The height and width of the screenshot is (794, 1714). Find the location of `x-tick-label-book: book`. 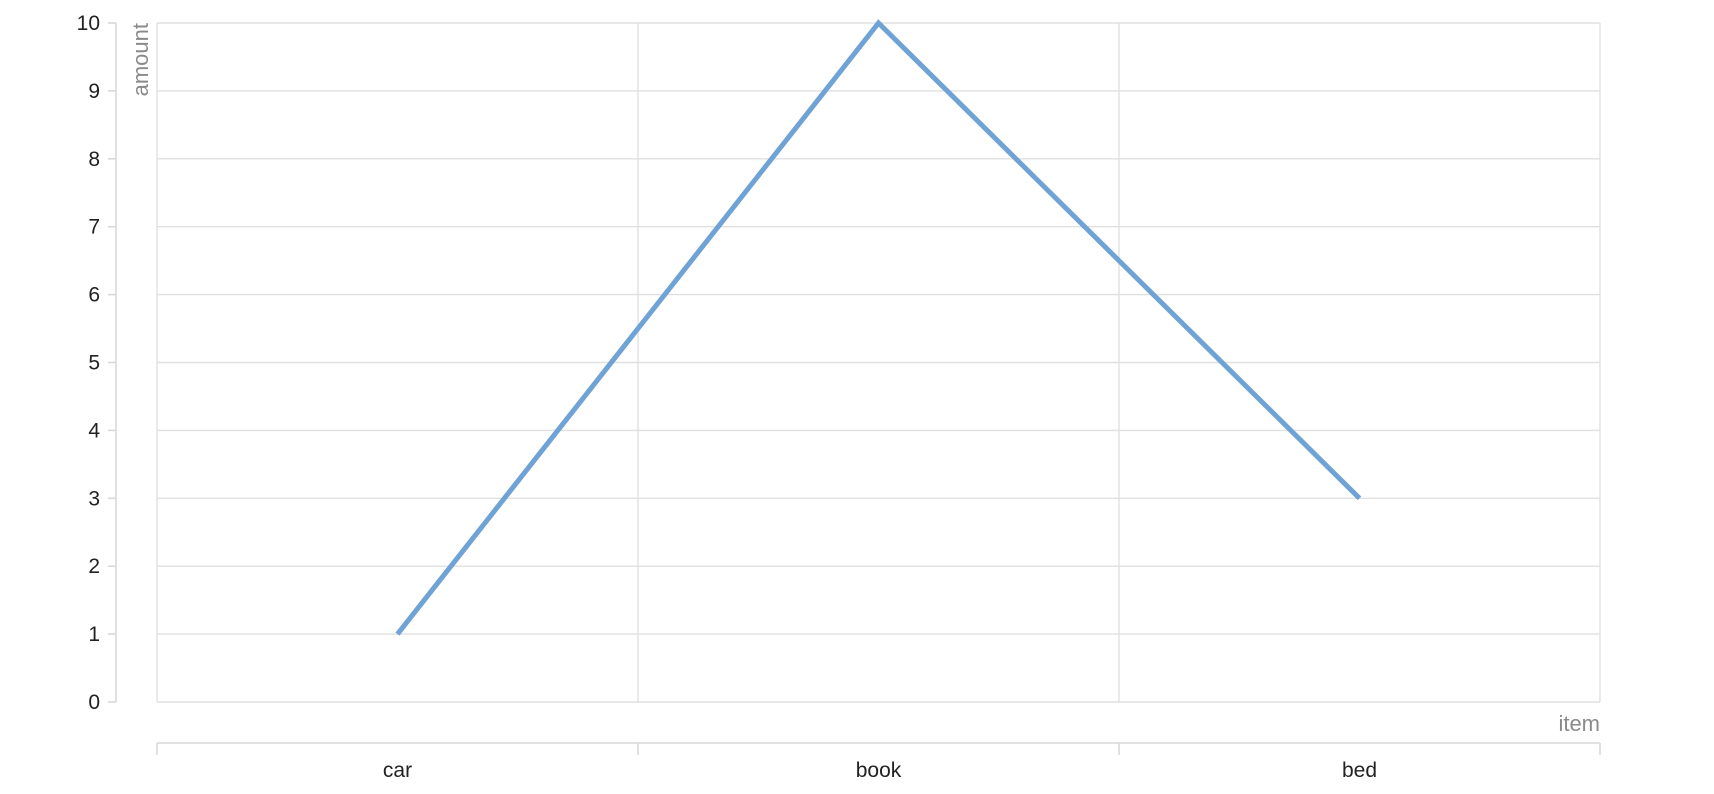

x-tick-label-book: book is located at coordinates (879, 770).